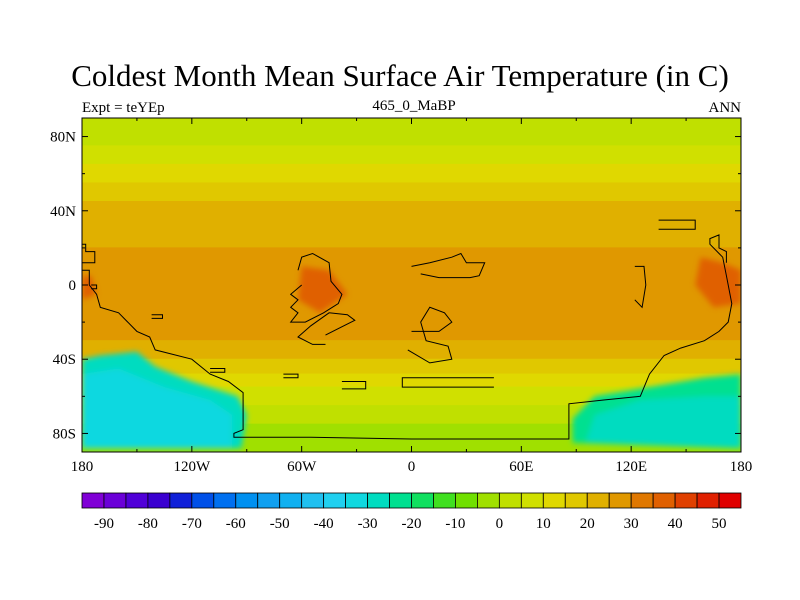  Describe the element at coordinates (718, 282) in the screenshot. I see `warm-equatorial-east` at that location.